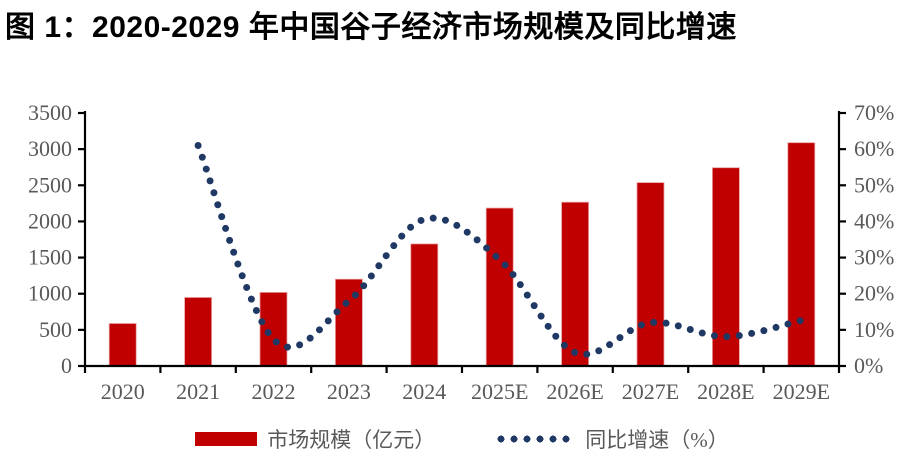 The width and height of the screenshot is (914, 464). I want to click on x-axis-tick-label: 2027E, so click(650, 391).